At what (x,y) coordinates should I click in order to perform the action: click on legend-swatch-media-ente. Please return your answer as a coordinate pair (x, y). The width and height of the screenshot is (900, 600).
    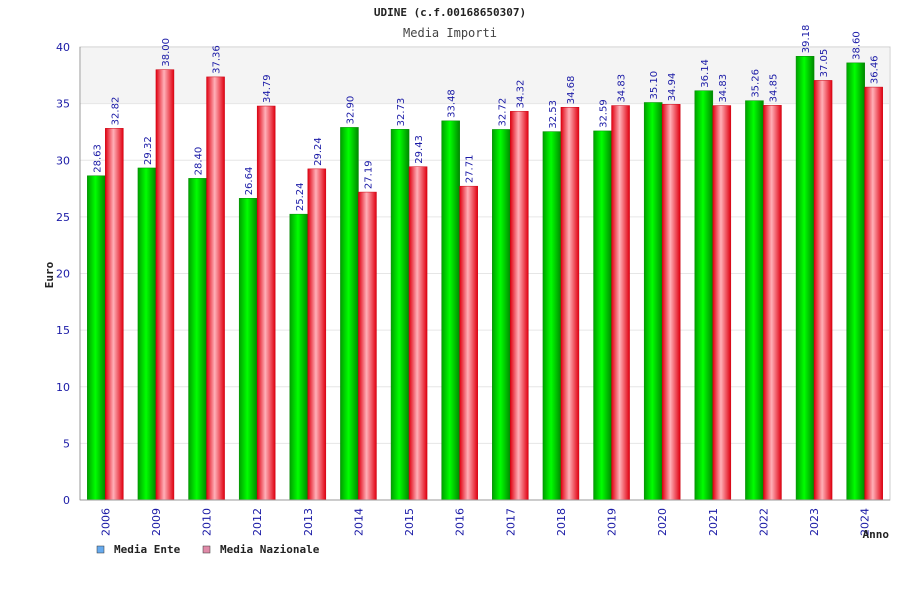
    Looking at the image, I should click on (100, 549).